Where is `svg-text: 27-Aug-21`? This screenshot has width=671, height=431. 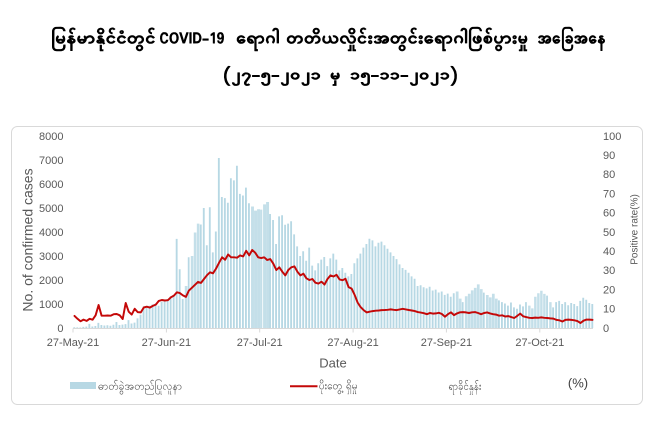
svg-text: 27-Aug-21 is located at coordinates (352, 343).